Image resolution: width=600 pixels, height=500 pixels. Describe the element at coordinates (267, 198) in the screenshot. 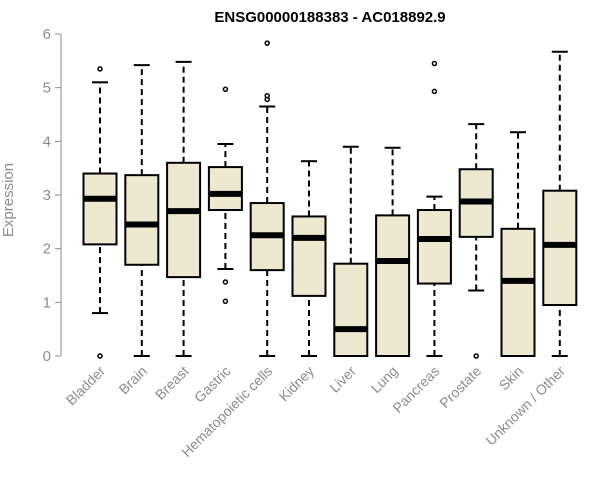

I see `box-hematopoietic-cells` at that location.